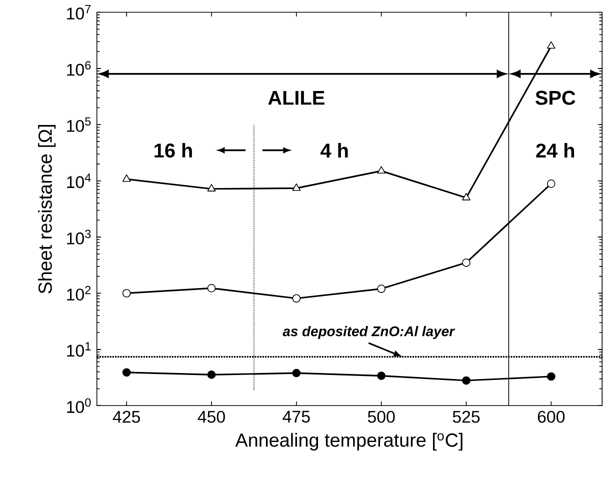 The width and height of the screenshot is (603, 483). What do you see at coordinates (79, 293) in the screenshot?
I see `y-tick-label: 10$^{2}$` at bounding box center [79, 293].